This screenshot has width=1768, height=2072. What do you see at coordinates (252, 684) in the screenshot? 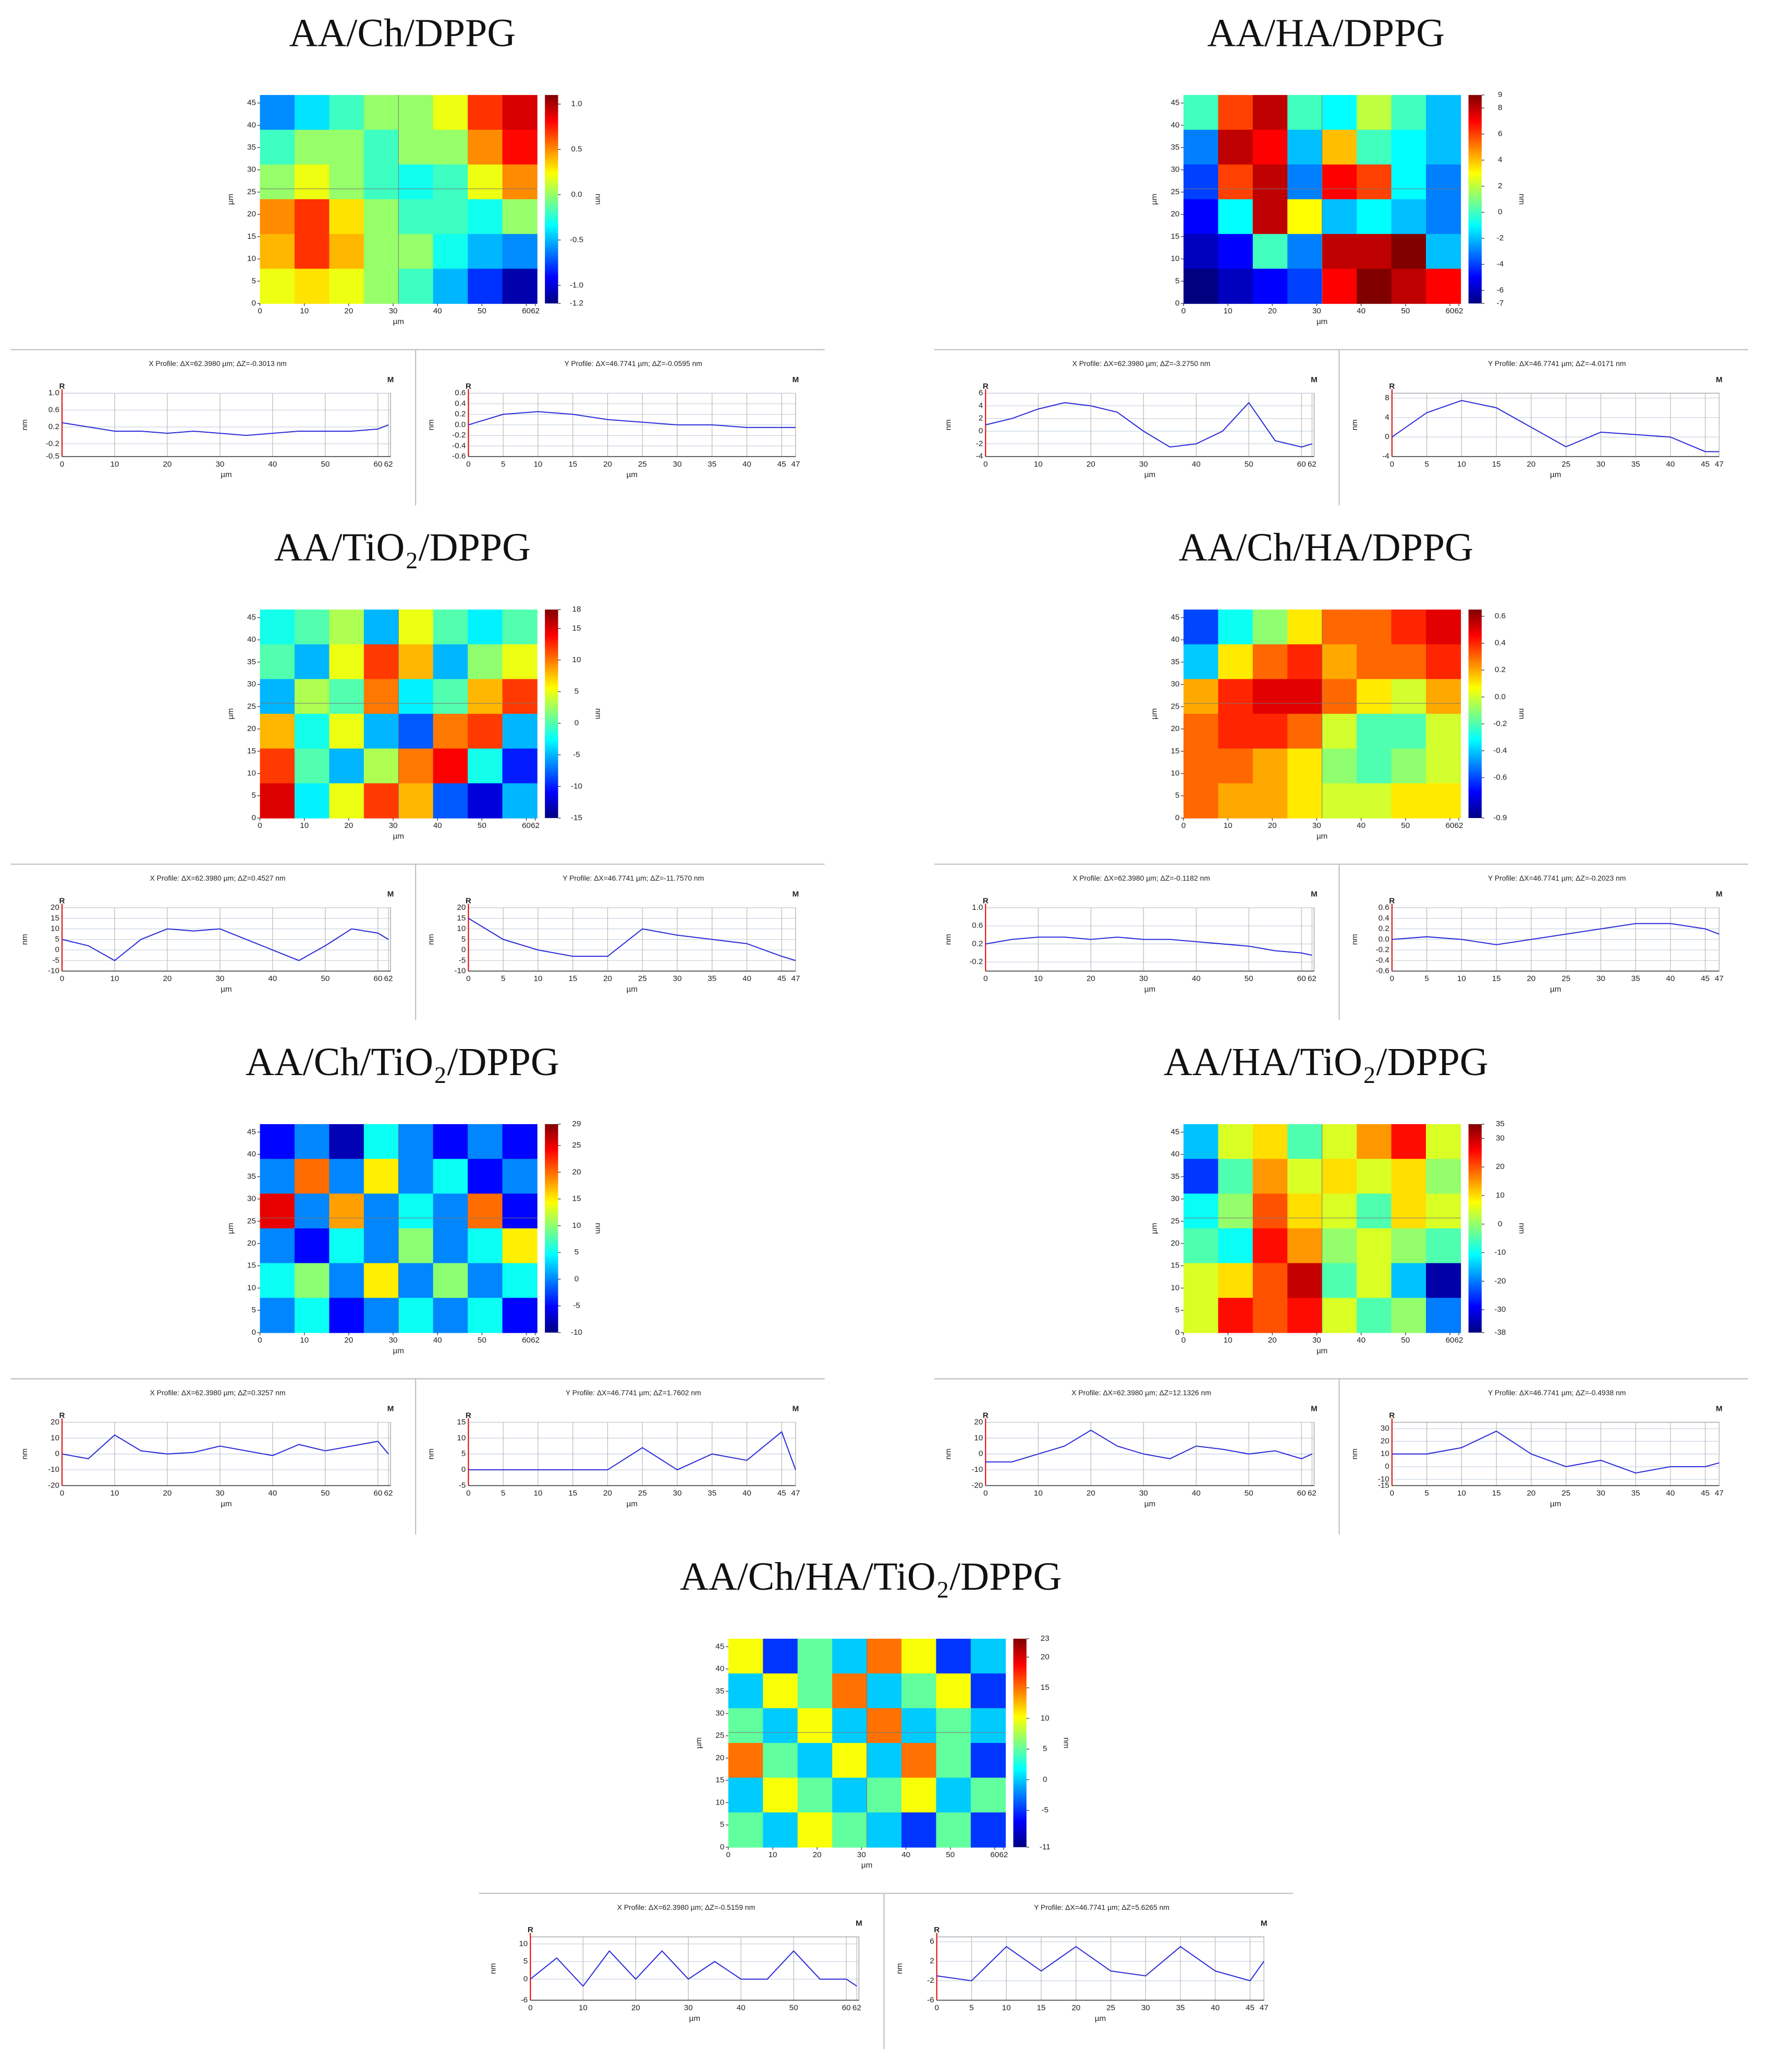
I see `y-tick-label: 30` at bounding box center [252, 684].